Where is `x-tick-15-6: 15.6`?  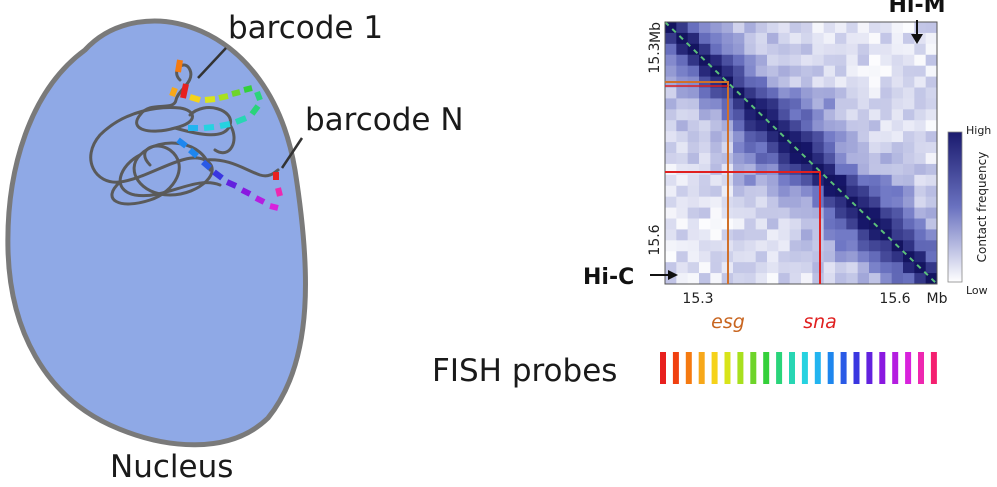
x-tick-15-6: 15.6 is located at coordinates (894, 299).